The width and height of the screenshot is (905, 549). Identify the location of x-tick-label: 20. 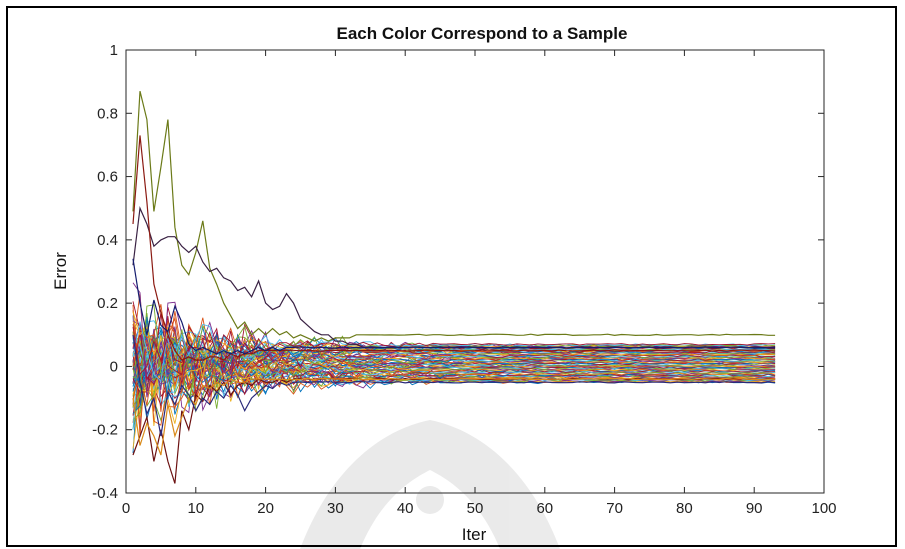
(265, 508).